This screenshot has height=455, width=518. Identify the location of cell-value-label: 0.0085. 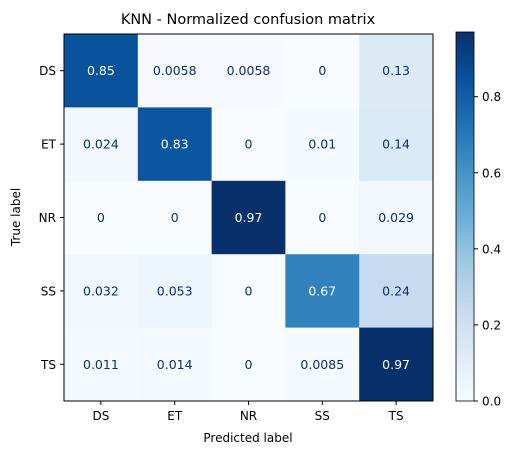
(322, 364).